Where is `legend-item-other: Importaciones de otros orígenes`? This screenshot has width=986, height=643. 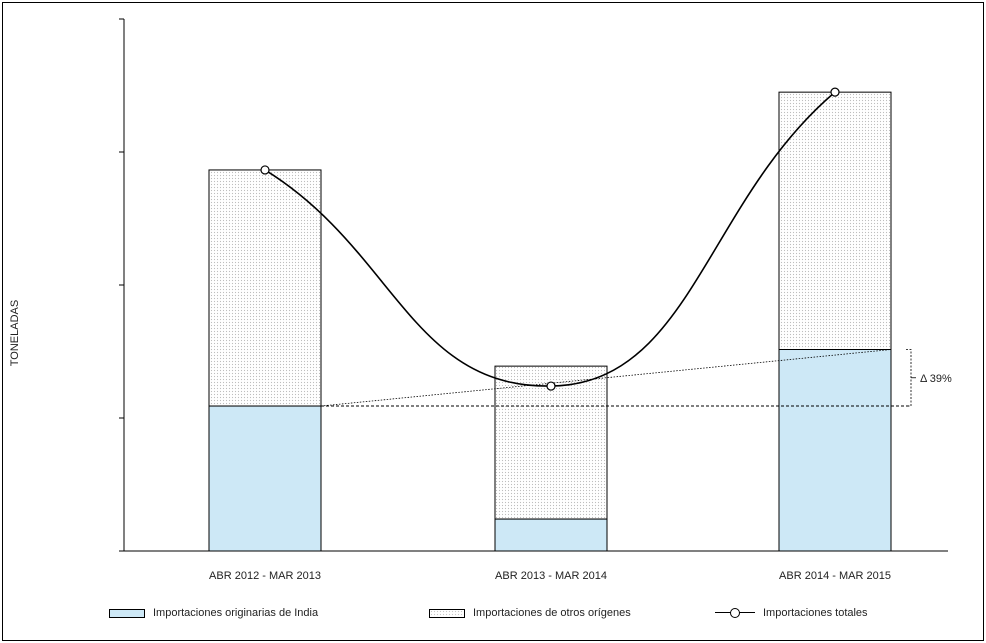
legend-item-other: Importaciones de otros orígenes is located at coordinates (530, 613).